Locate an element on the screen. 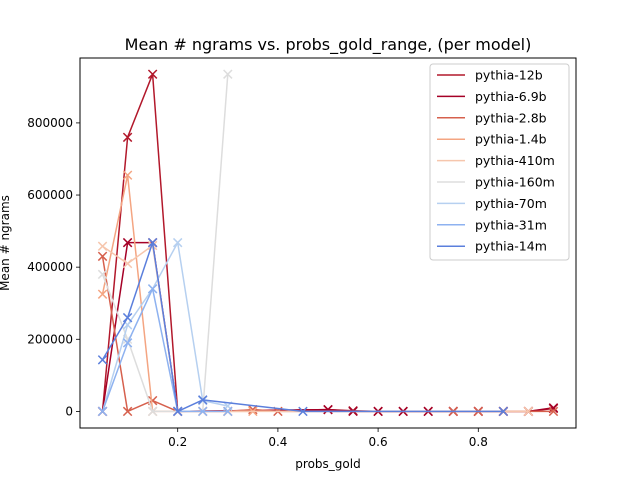  legend-entry: pythia-12b is located at coordinates (490, 75).